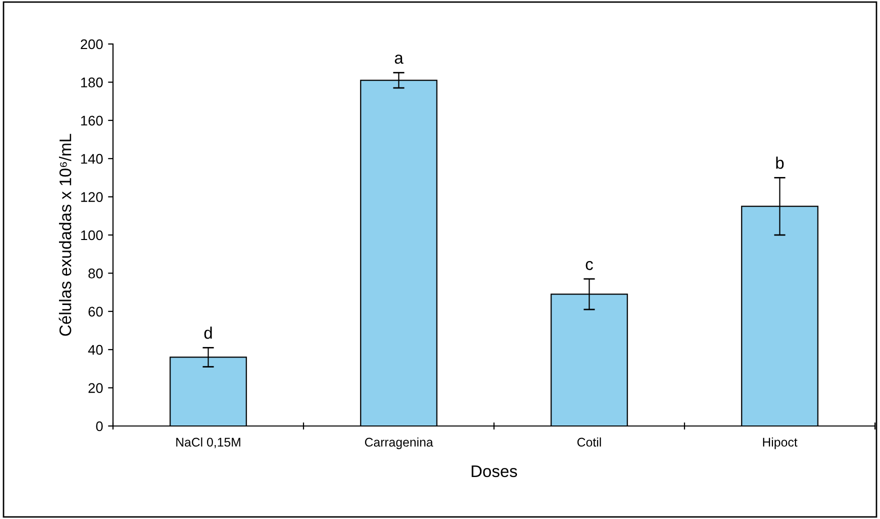 The width and height of the screenshot is (880, 519). I want to click on x-tick-label: Cotil, so click(589, 442).